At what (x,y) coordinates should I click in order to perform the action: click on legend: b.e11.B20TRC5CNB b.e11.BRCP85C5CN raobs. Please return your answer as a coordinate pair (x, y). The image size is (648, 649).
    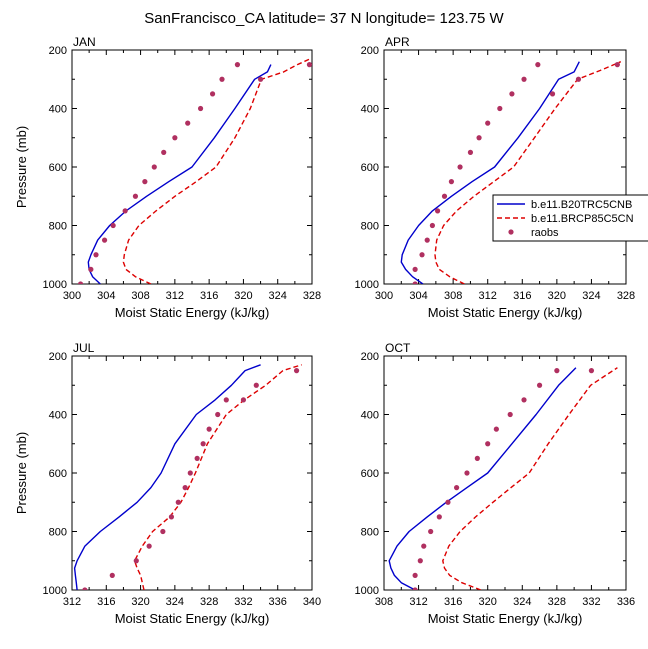
    Looking at the image, I should click on (570, 218).